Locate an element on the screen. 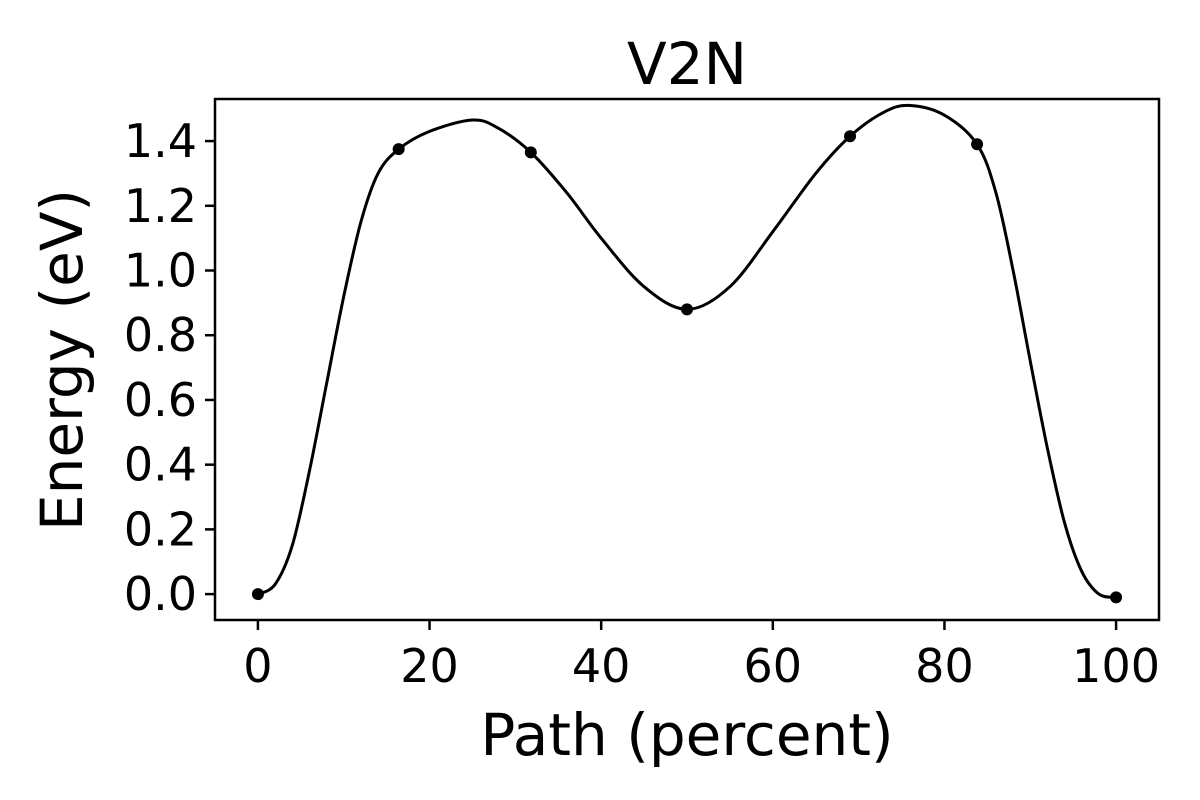  x-tick-label: 60 is located at coordinates (773, 666).